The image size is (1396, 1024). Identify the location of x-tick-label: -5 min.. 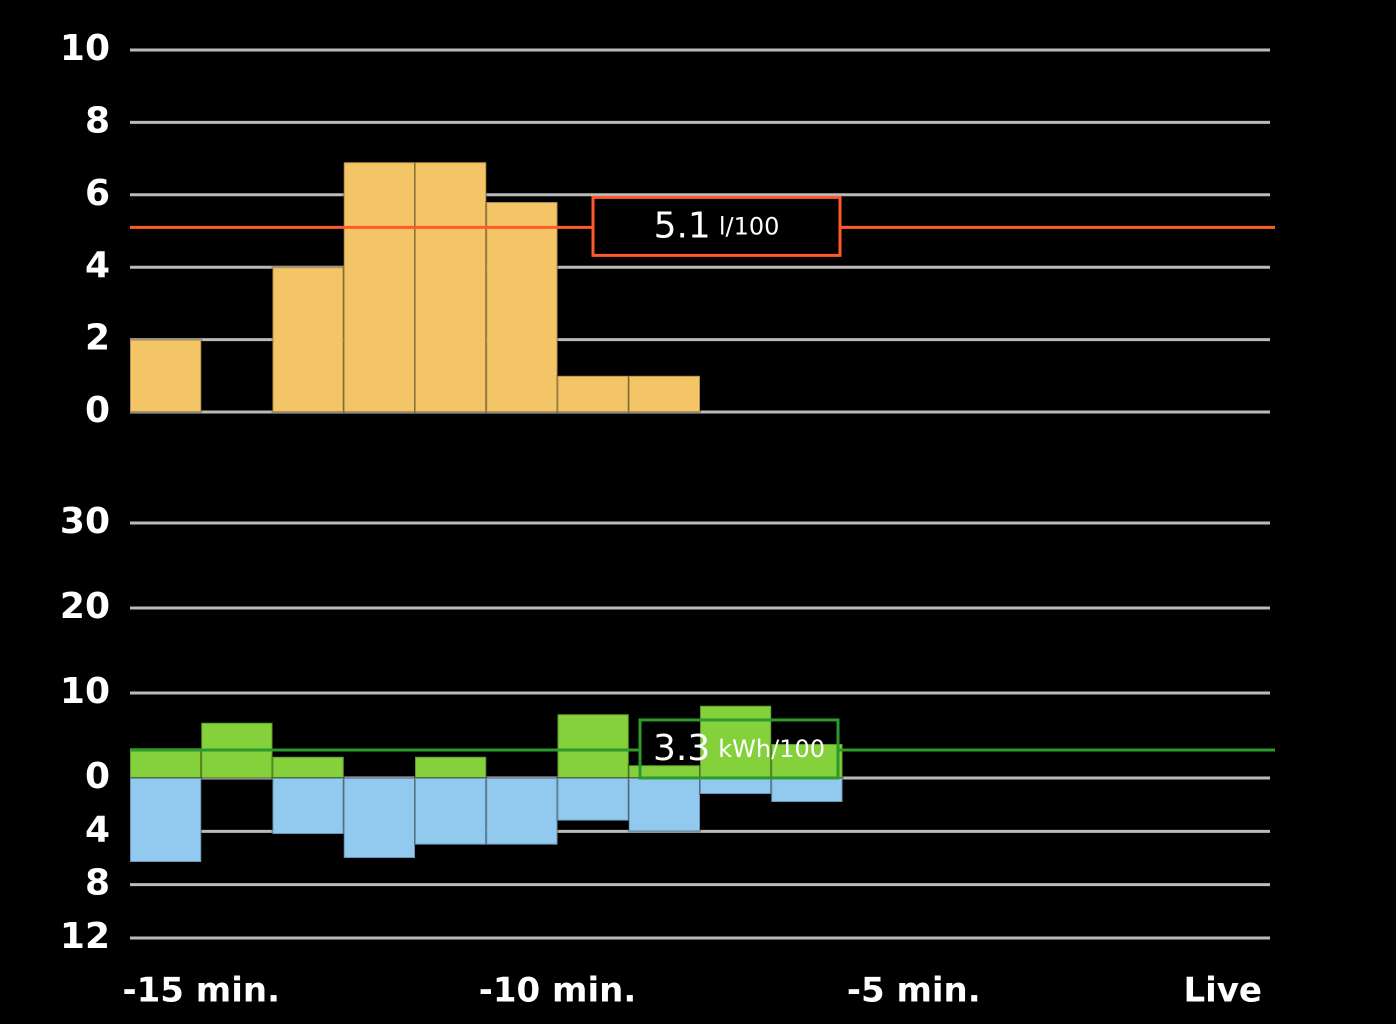
(914, 991).